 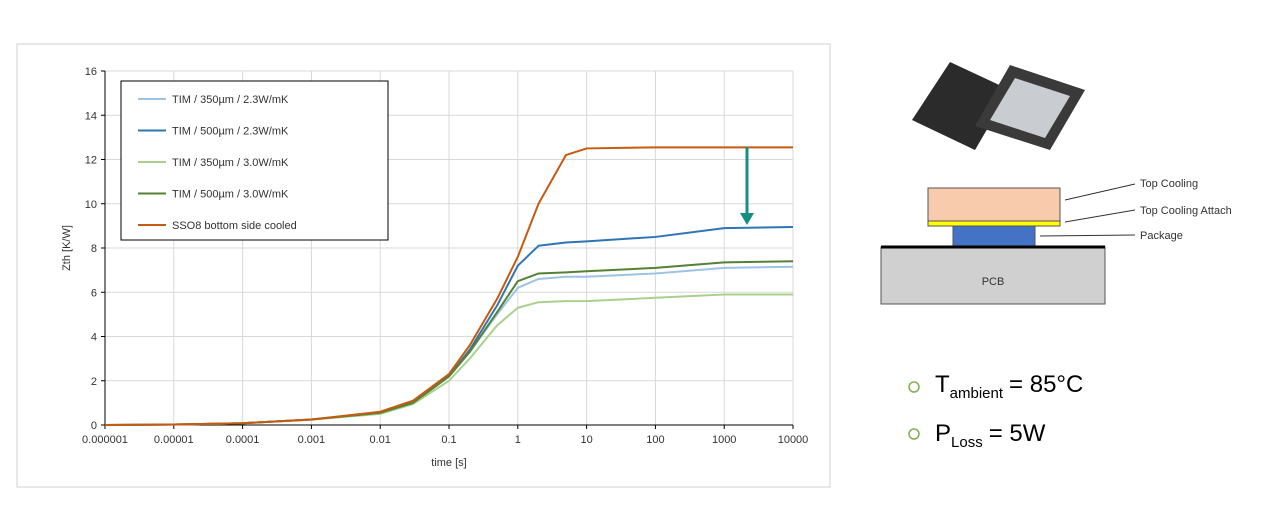 I want to click on x-tick-label: 1000, so click(x=724, y=440).